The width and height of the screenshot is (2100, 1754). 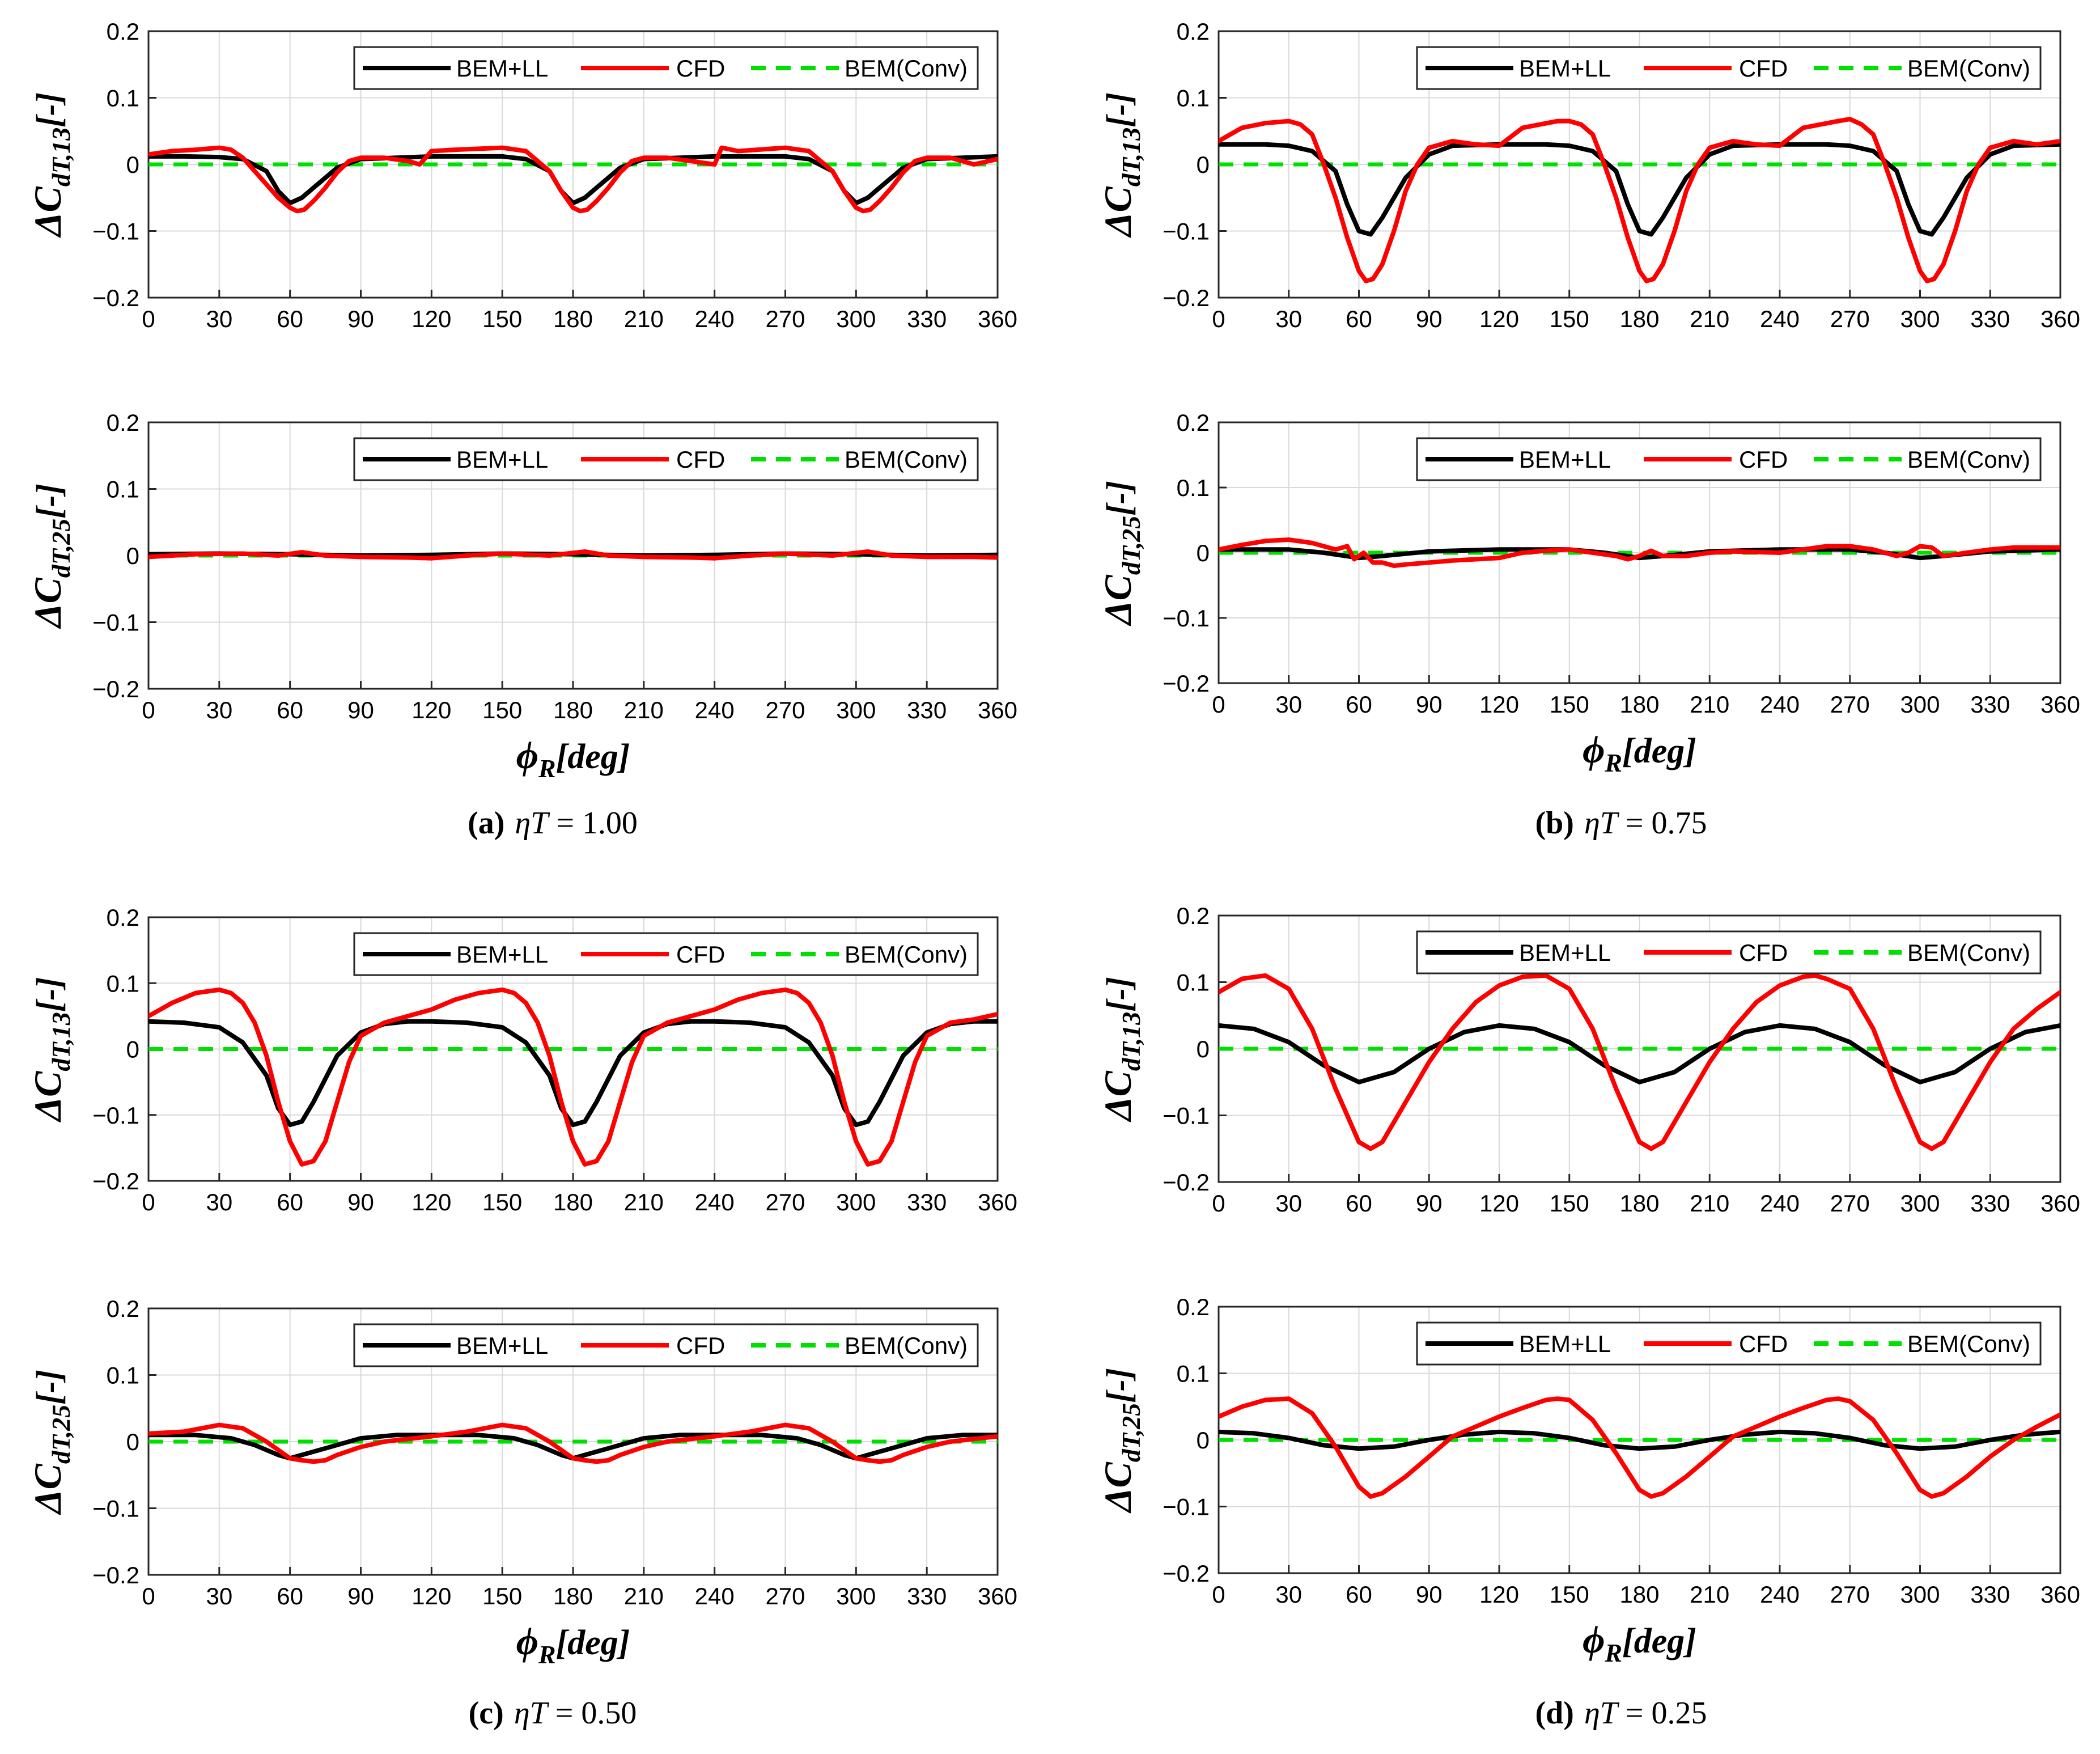 What do you see at coordinates (1554, 1713) in the screenshot?
I see `caption-letter: (d)` at bounding box center [1554, 1713].